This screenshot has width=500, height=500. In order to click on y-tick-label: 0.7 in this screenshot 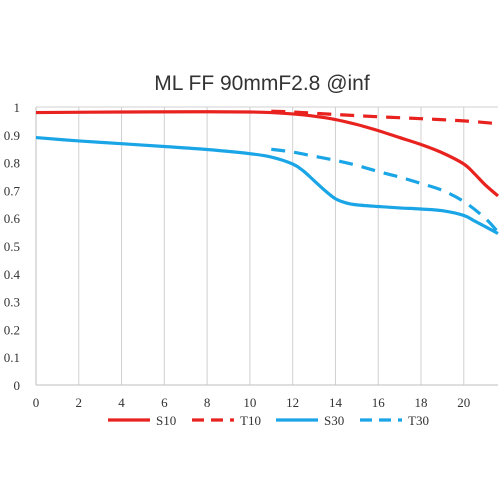, I will do `click(12, 190)`.